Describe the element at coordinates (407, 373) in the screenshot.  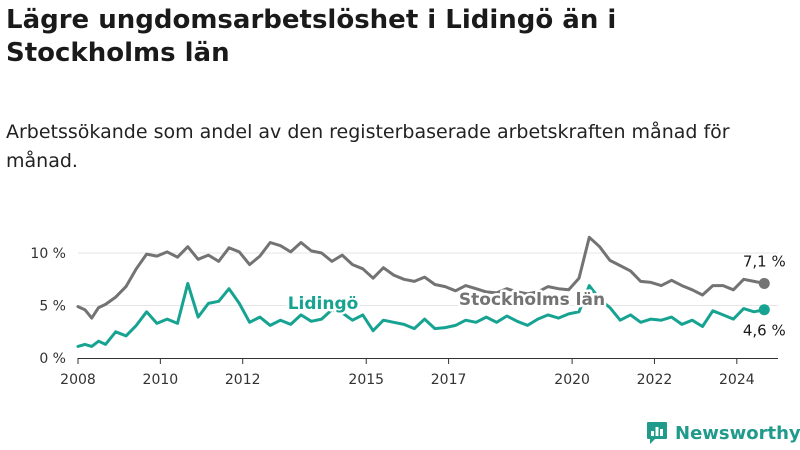
I see `x-axis-ticks: 2008 2010 2012 2015 2017 2020 2022 2024` at that location.